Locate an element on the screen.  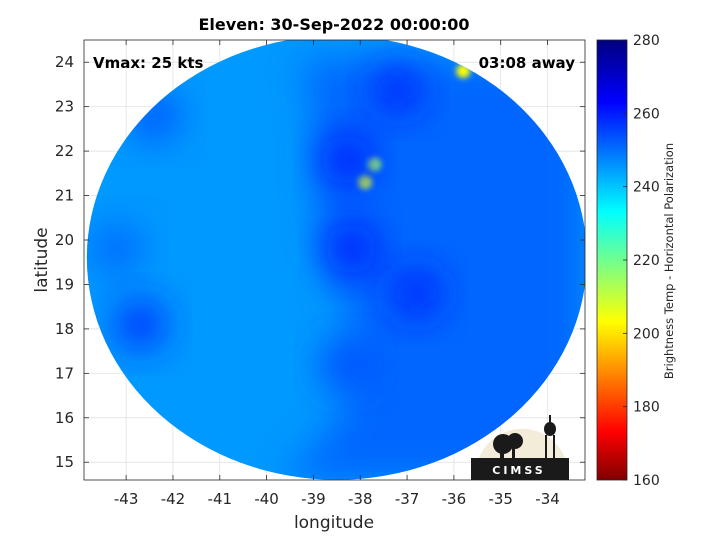
vmax-annotation: Vmax: 25 kts is located at coordinates (148, 63).